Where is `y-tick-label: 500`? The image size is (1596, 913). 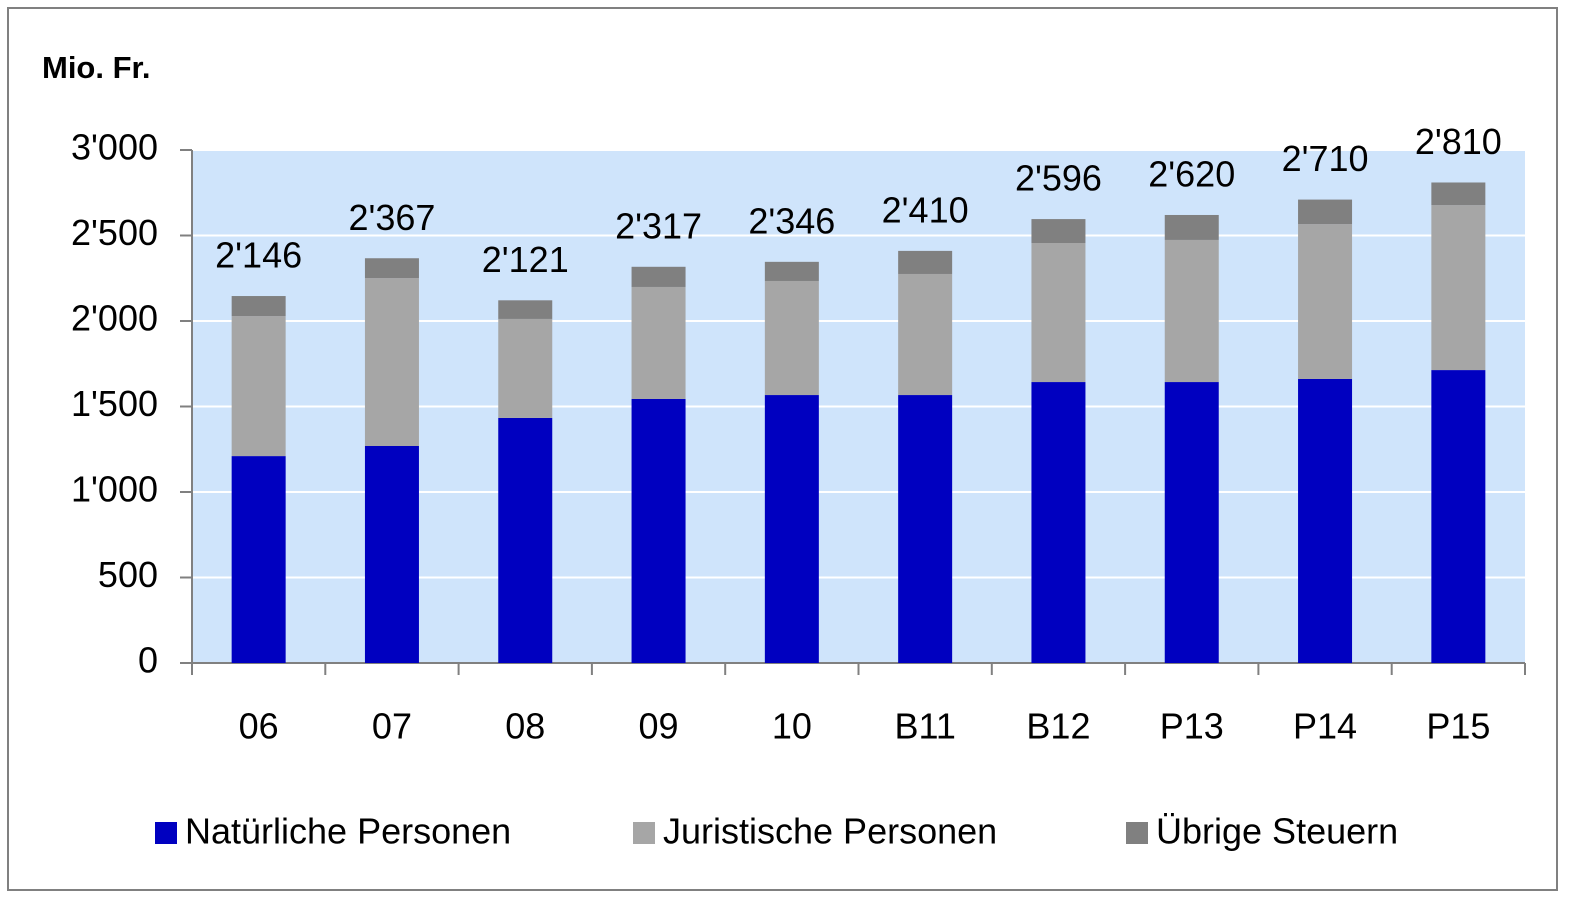
y-tick-label: 500 is located at coordinates (128, 574).